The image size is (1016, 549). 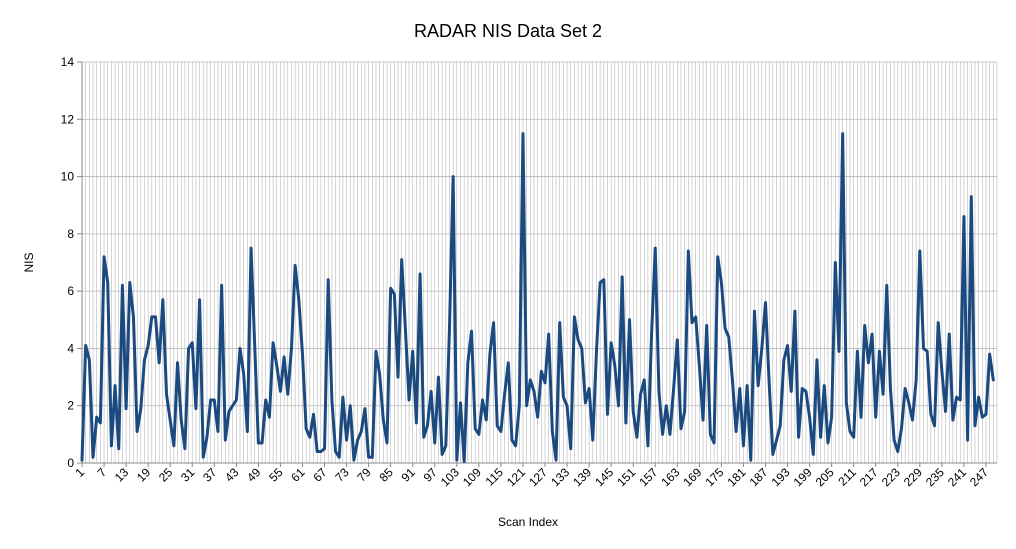 I want to click on x-tick-label: 103, so click(x=450, y=477).